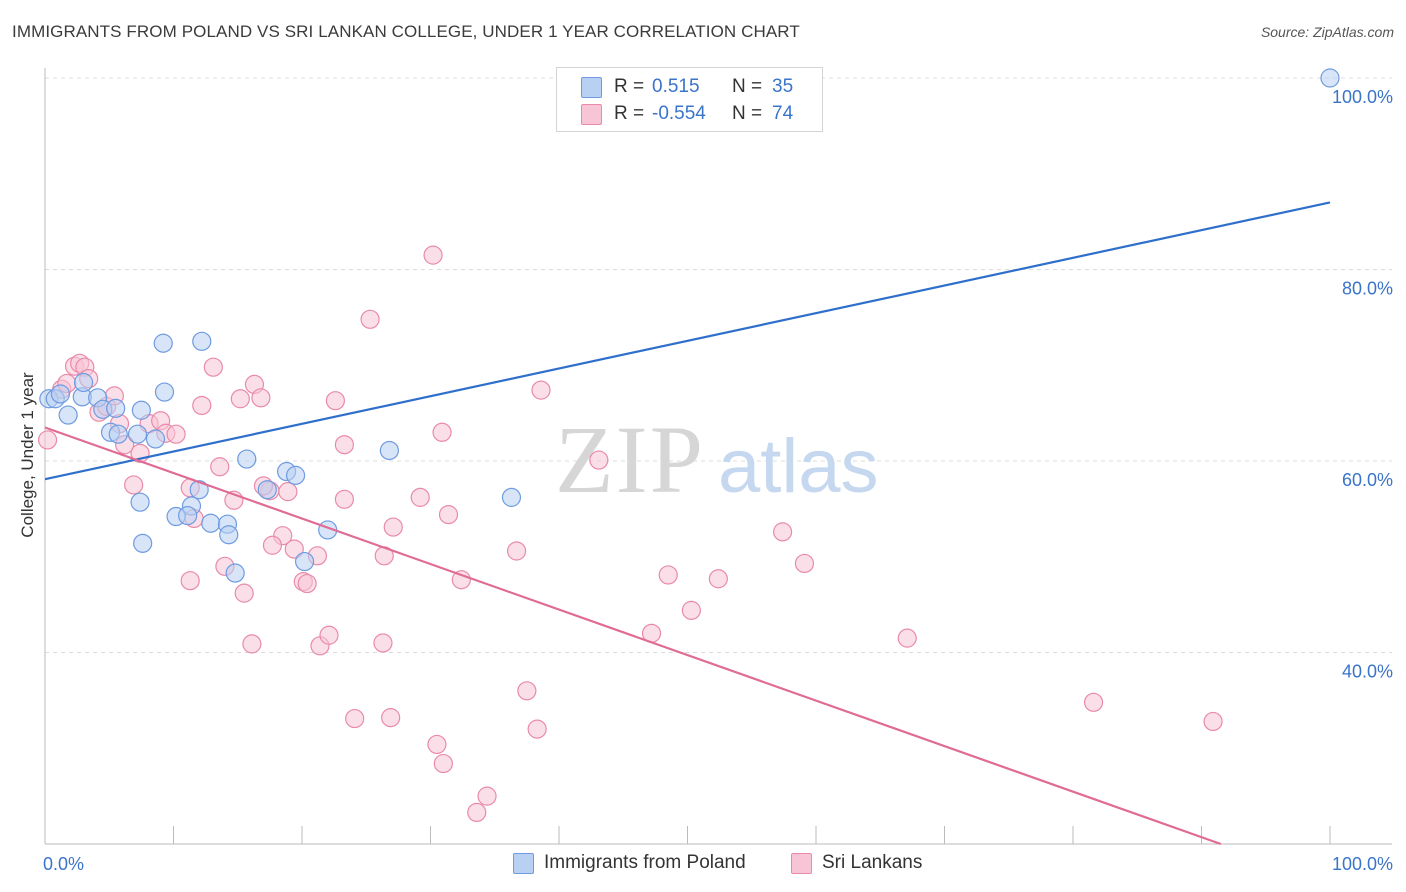  What do you see at coordinates (747, 113) in the screenshot?
I see `legend-n-label: N =` at bounding box center [747, 113].